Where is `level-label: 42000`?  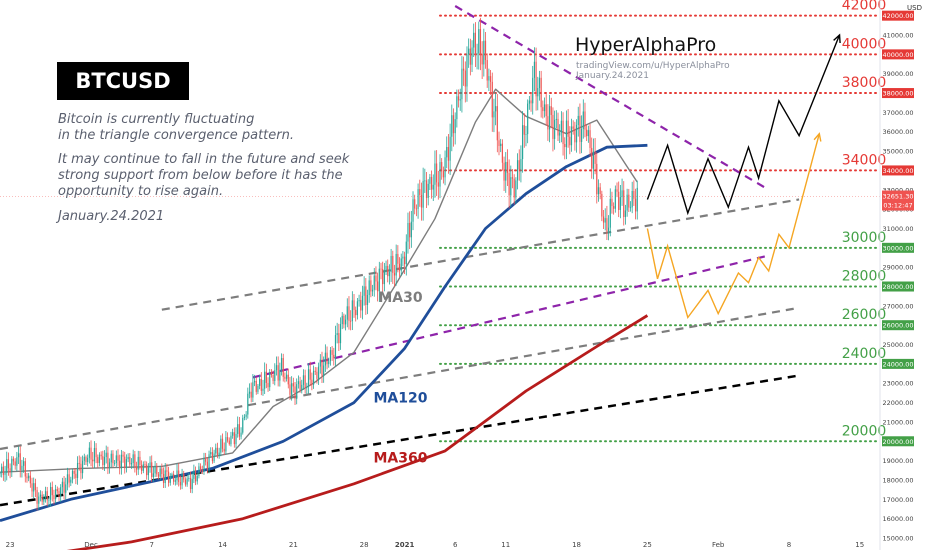
level-label: 42000 is located at coordinates (864, 7).